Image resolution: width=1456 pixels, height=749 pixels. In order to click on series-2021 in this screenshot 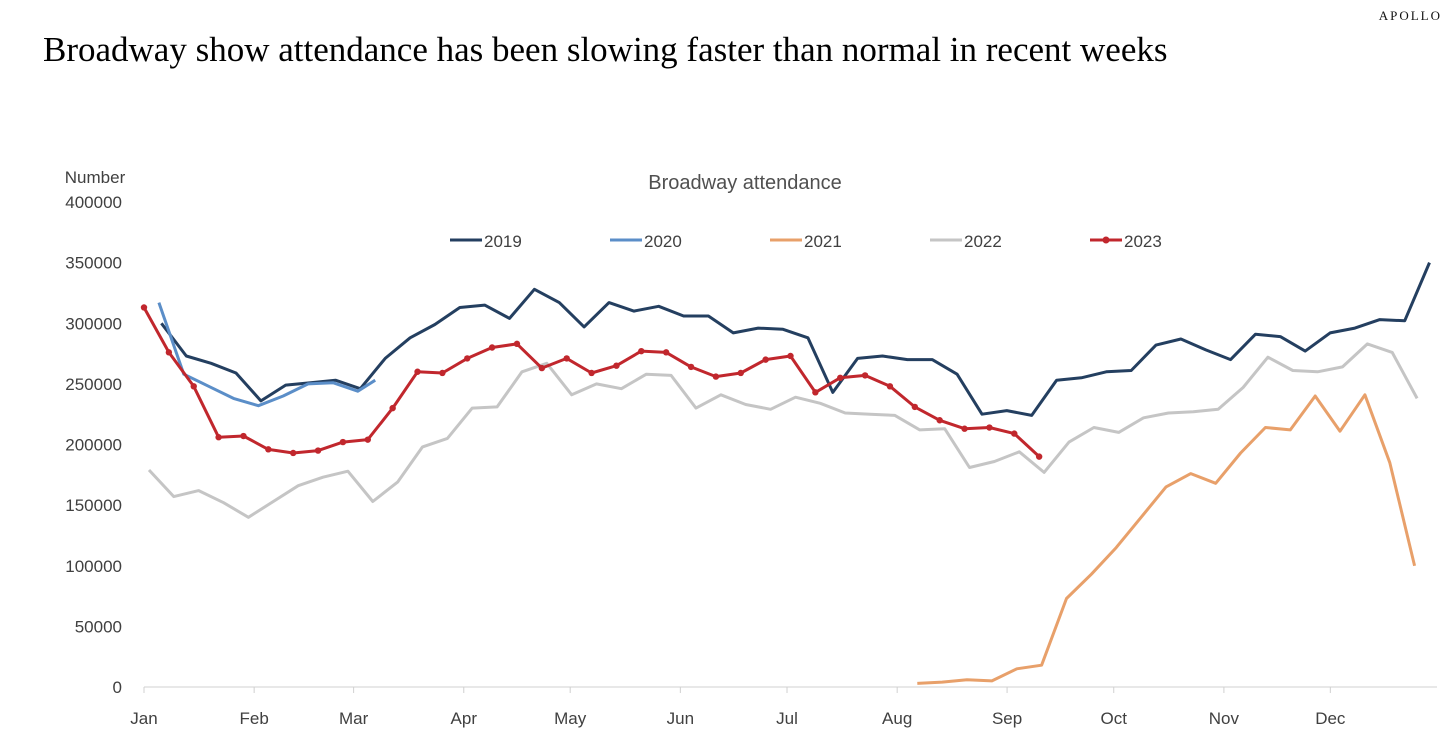, I will do `click(1167, 539)`.